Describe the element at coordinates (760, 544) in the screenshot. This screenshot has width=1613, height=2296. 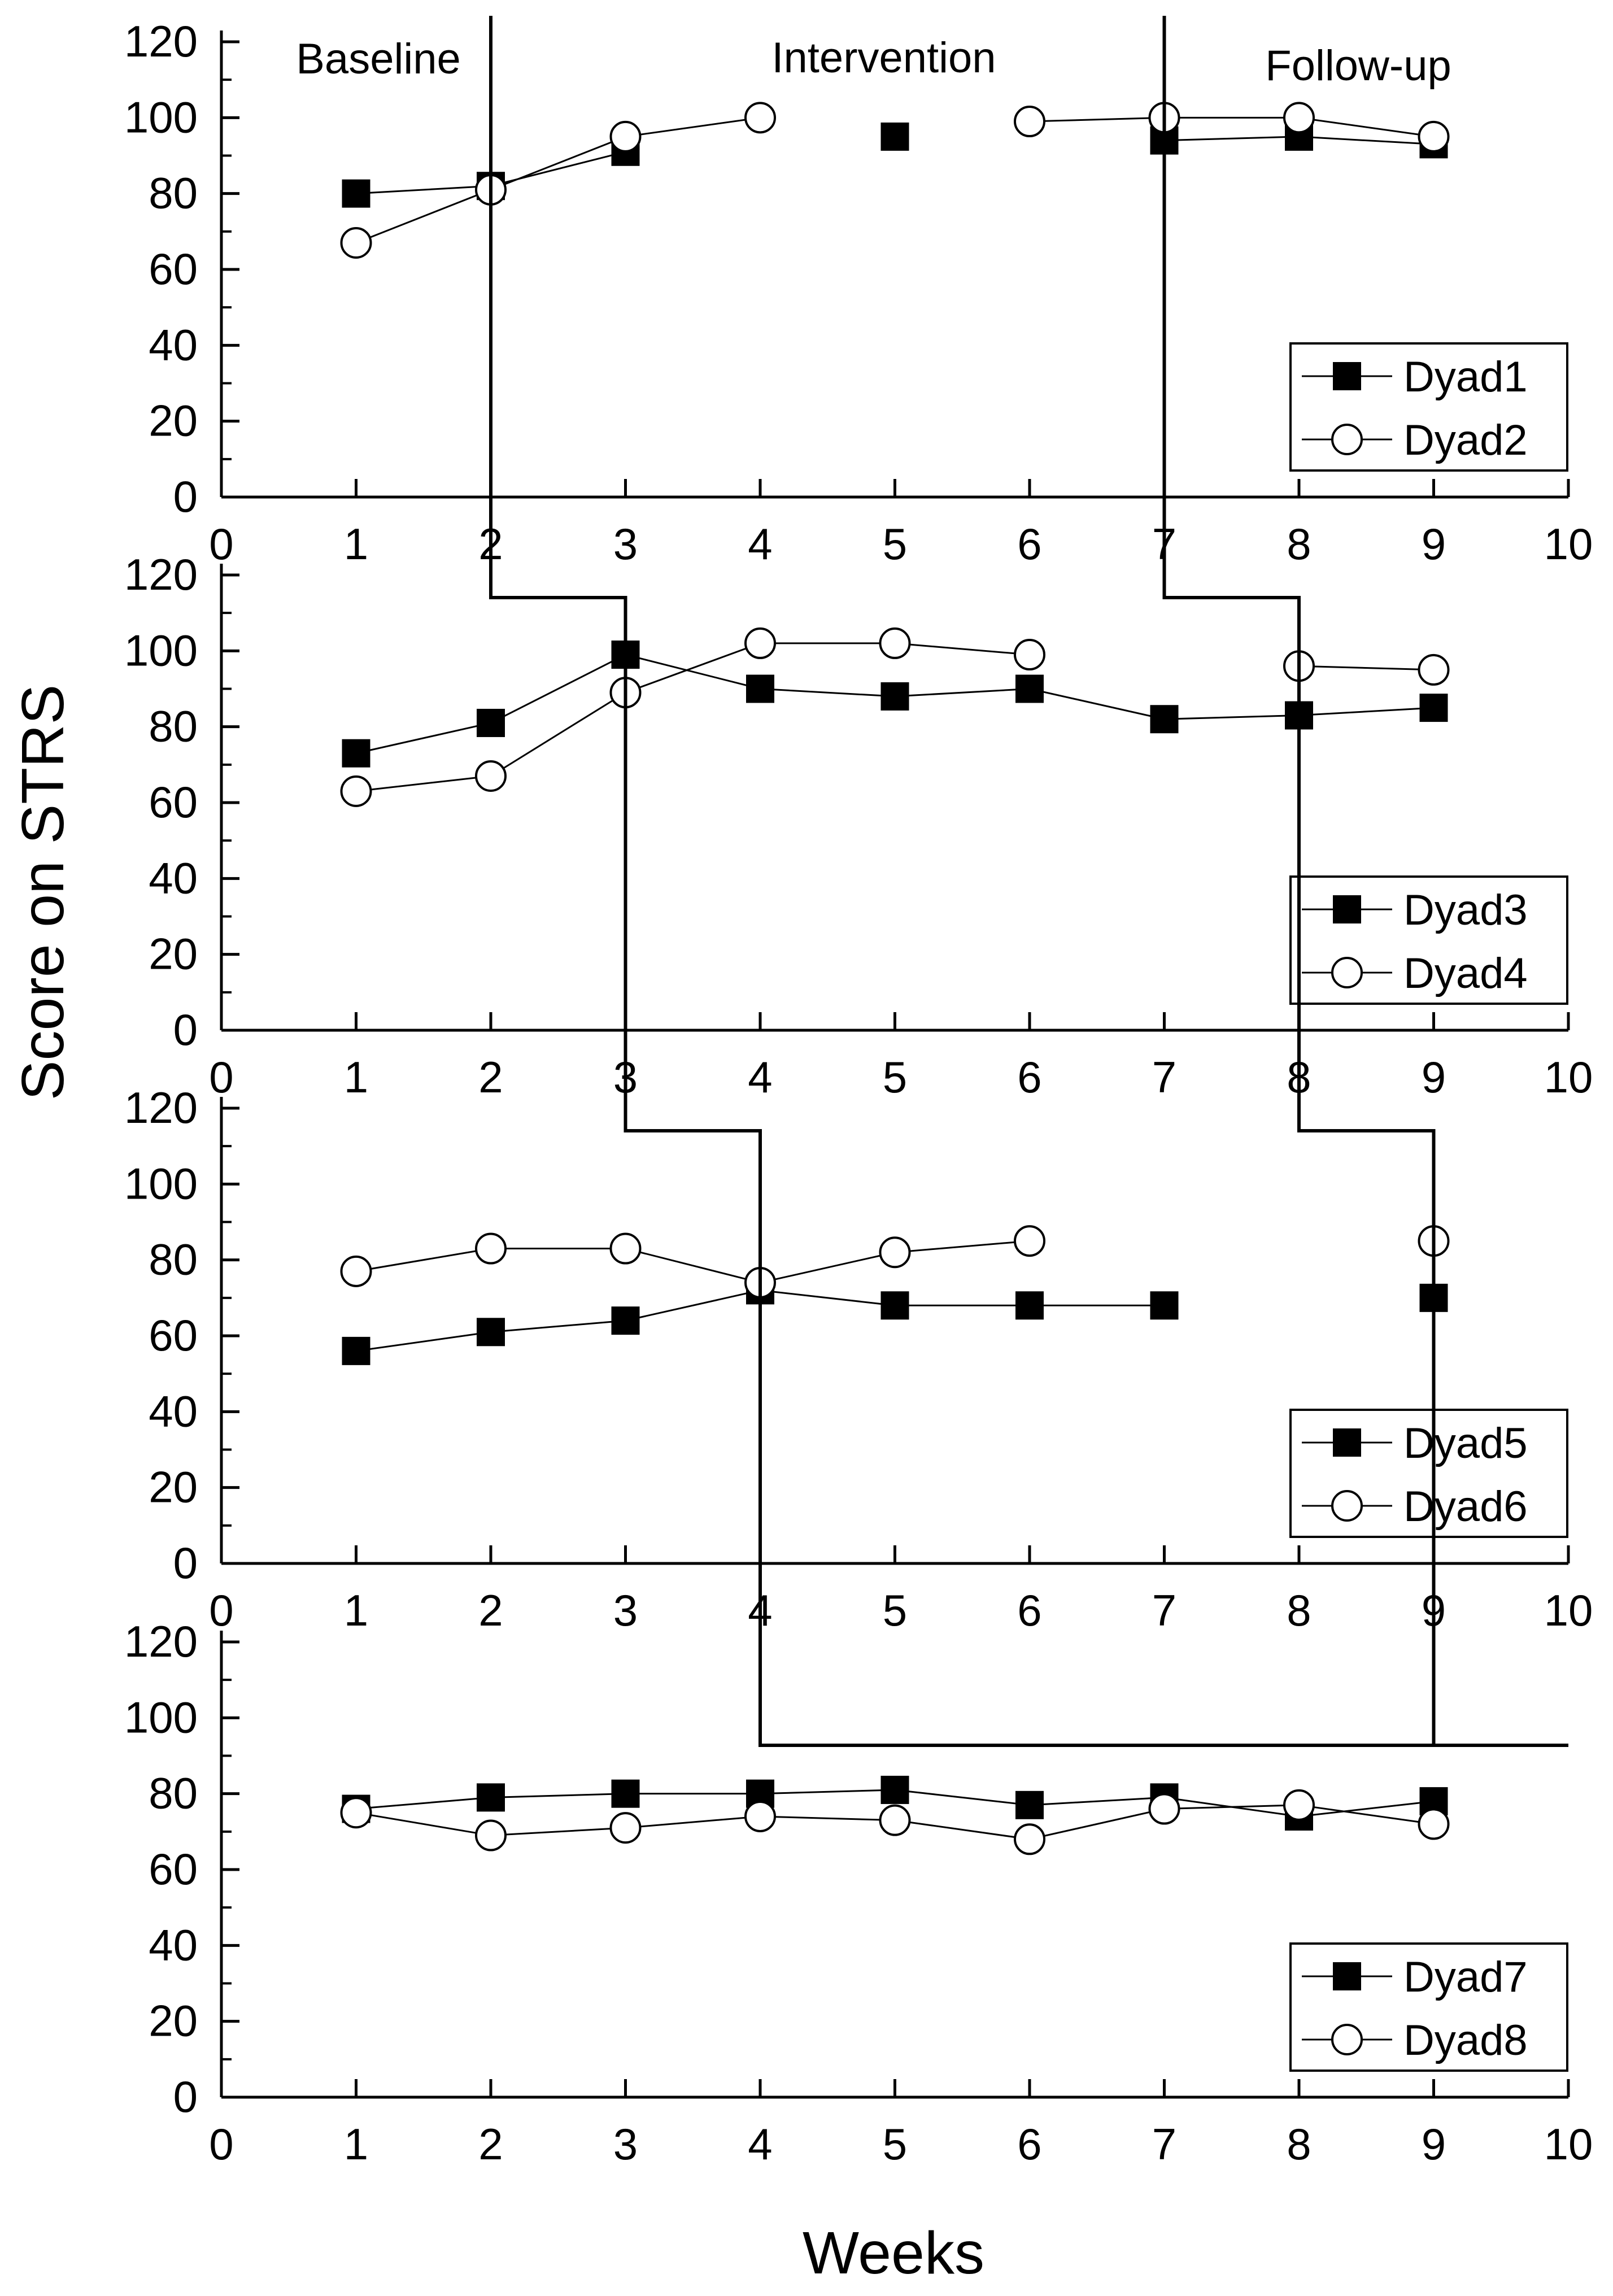
I see `x-tick-label: 4` at that location.